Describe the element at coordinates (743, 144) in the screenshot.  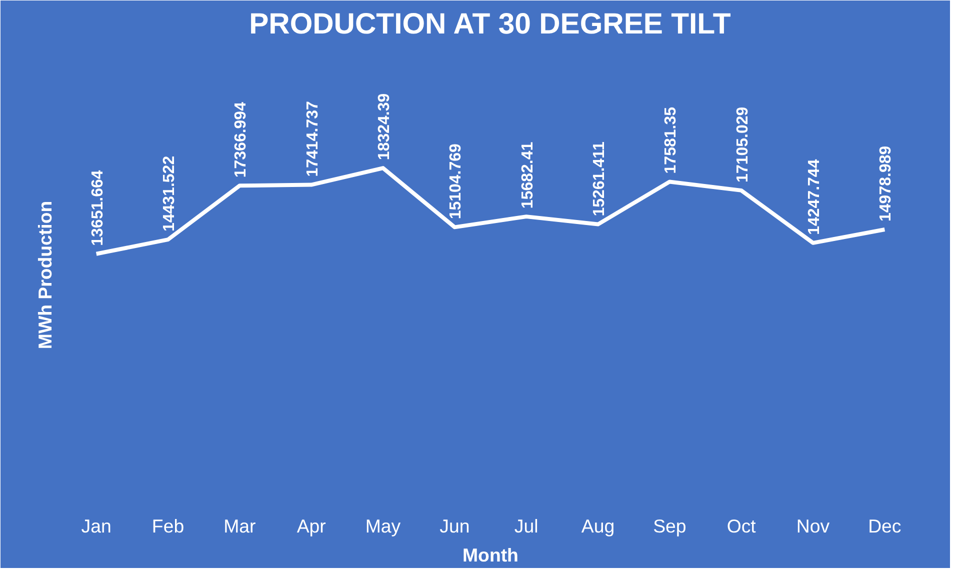
I see `data-label: 17105.029` at that location.